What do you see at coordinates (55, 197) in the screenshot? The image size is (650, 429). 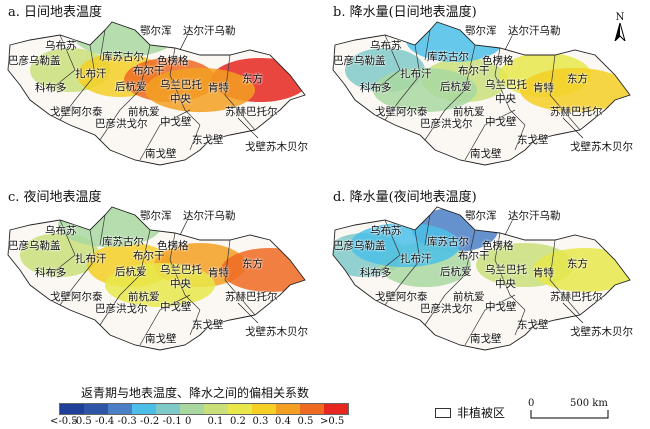 I see `panel-title: c. 夜间地表温度` at bounding box center [55, 197].